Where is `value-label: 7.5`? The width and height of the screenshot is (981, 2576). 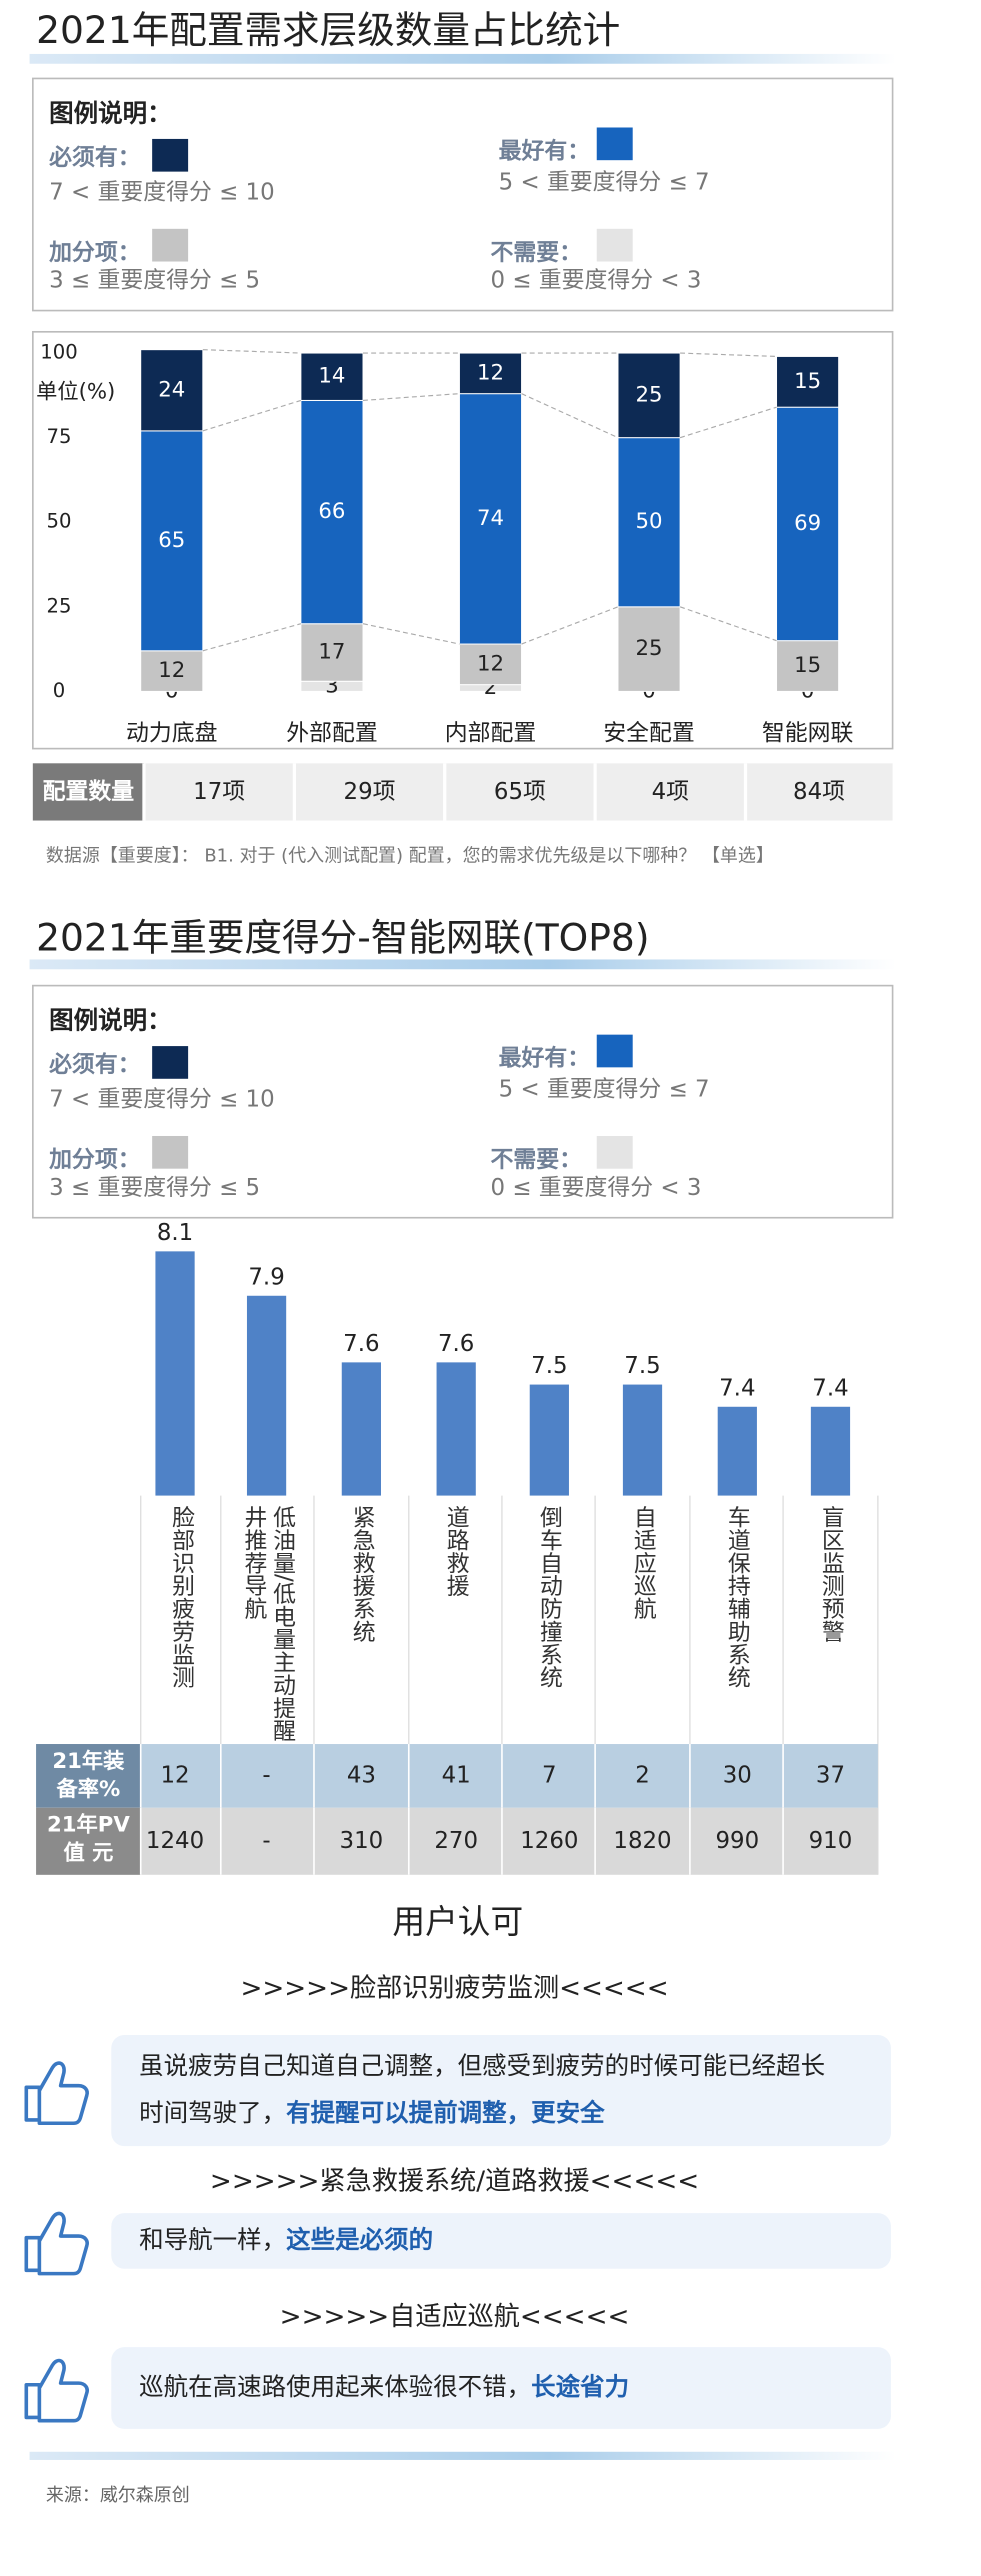
value-label: 7.5 is located at coordinates (642, 1366).